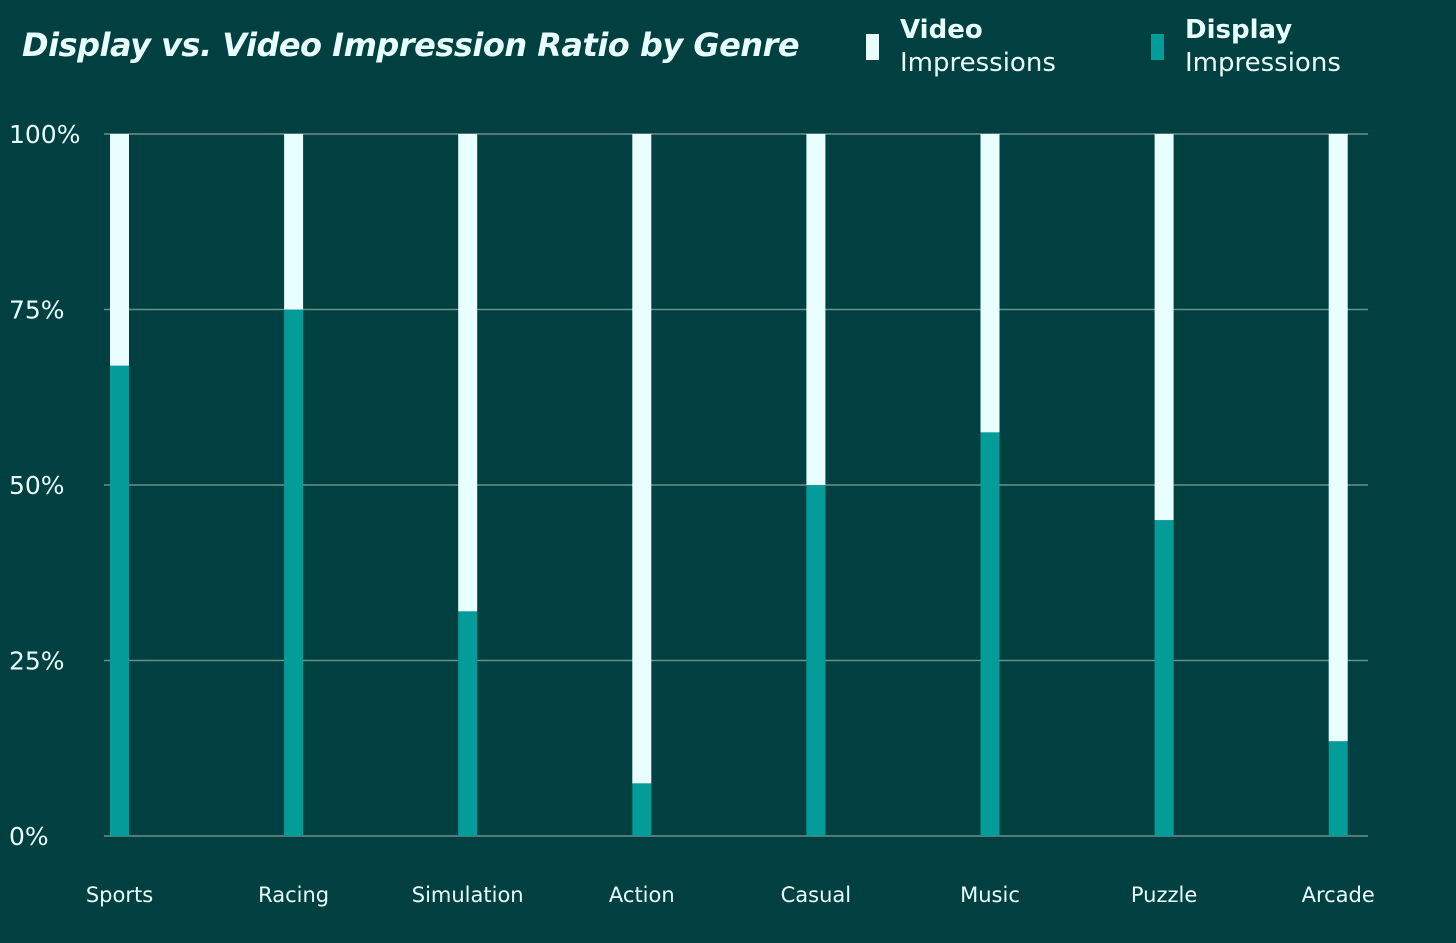 The height and width of the screenshot is (943, 1456). I want to click on y-axis-tick-labels: 0% 25% 50% 75% 100%, so click(44, 485).